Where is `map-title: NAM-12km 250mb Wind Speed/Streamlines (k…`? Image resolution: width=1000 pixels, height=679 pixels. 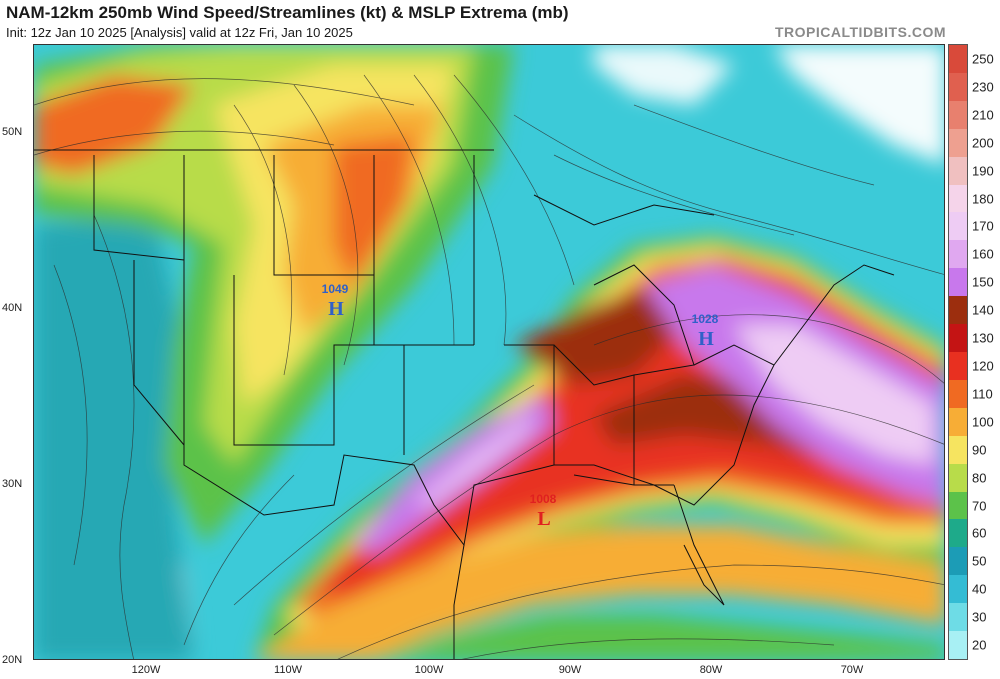 map-title: NAM-12km 250mb Wind Speed/Streamlines (k… is located at coordinates (287, 12).